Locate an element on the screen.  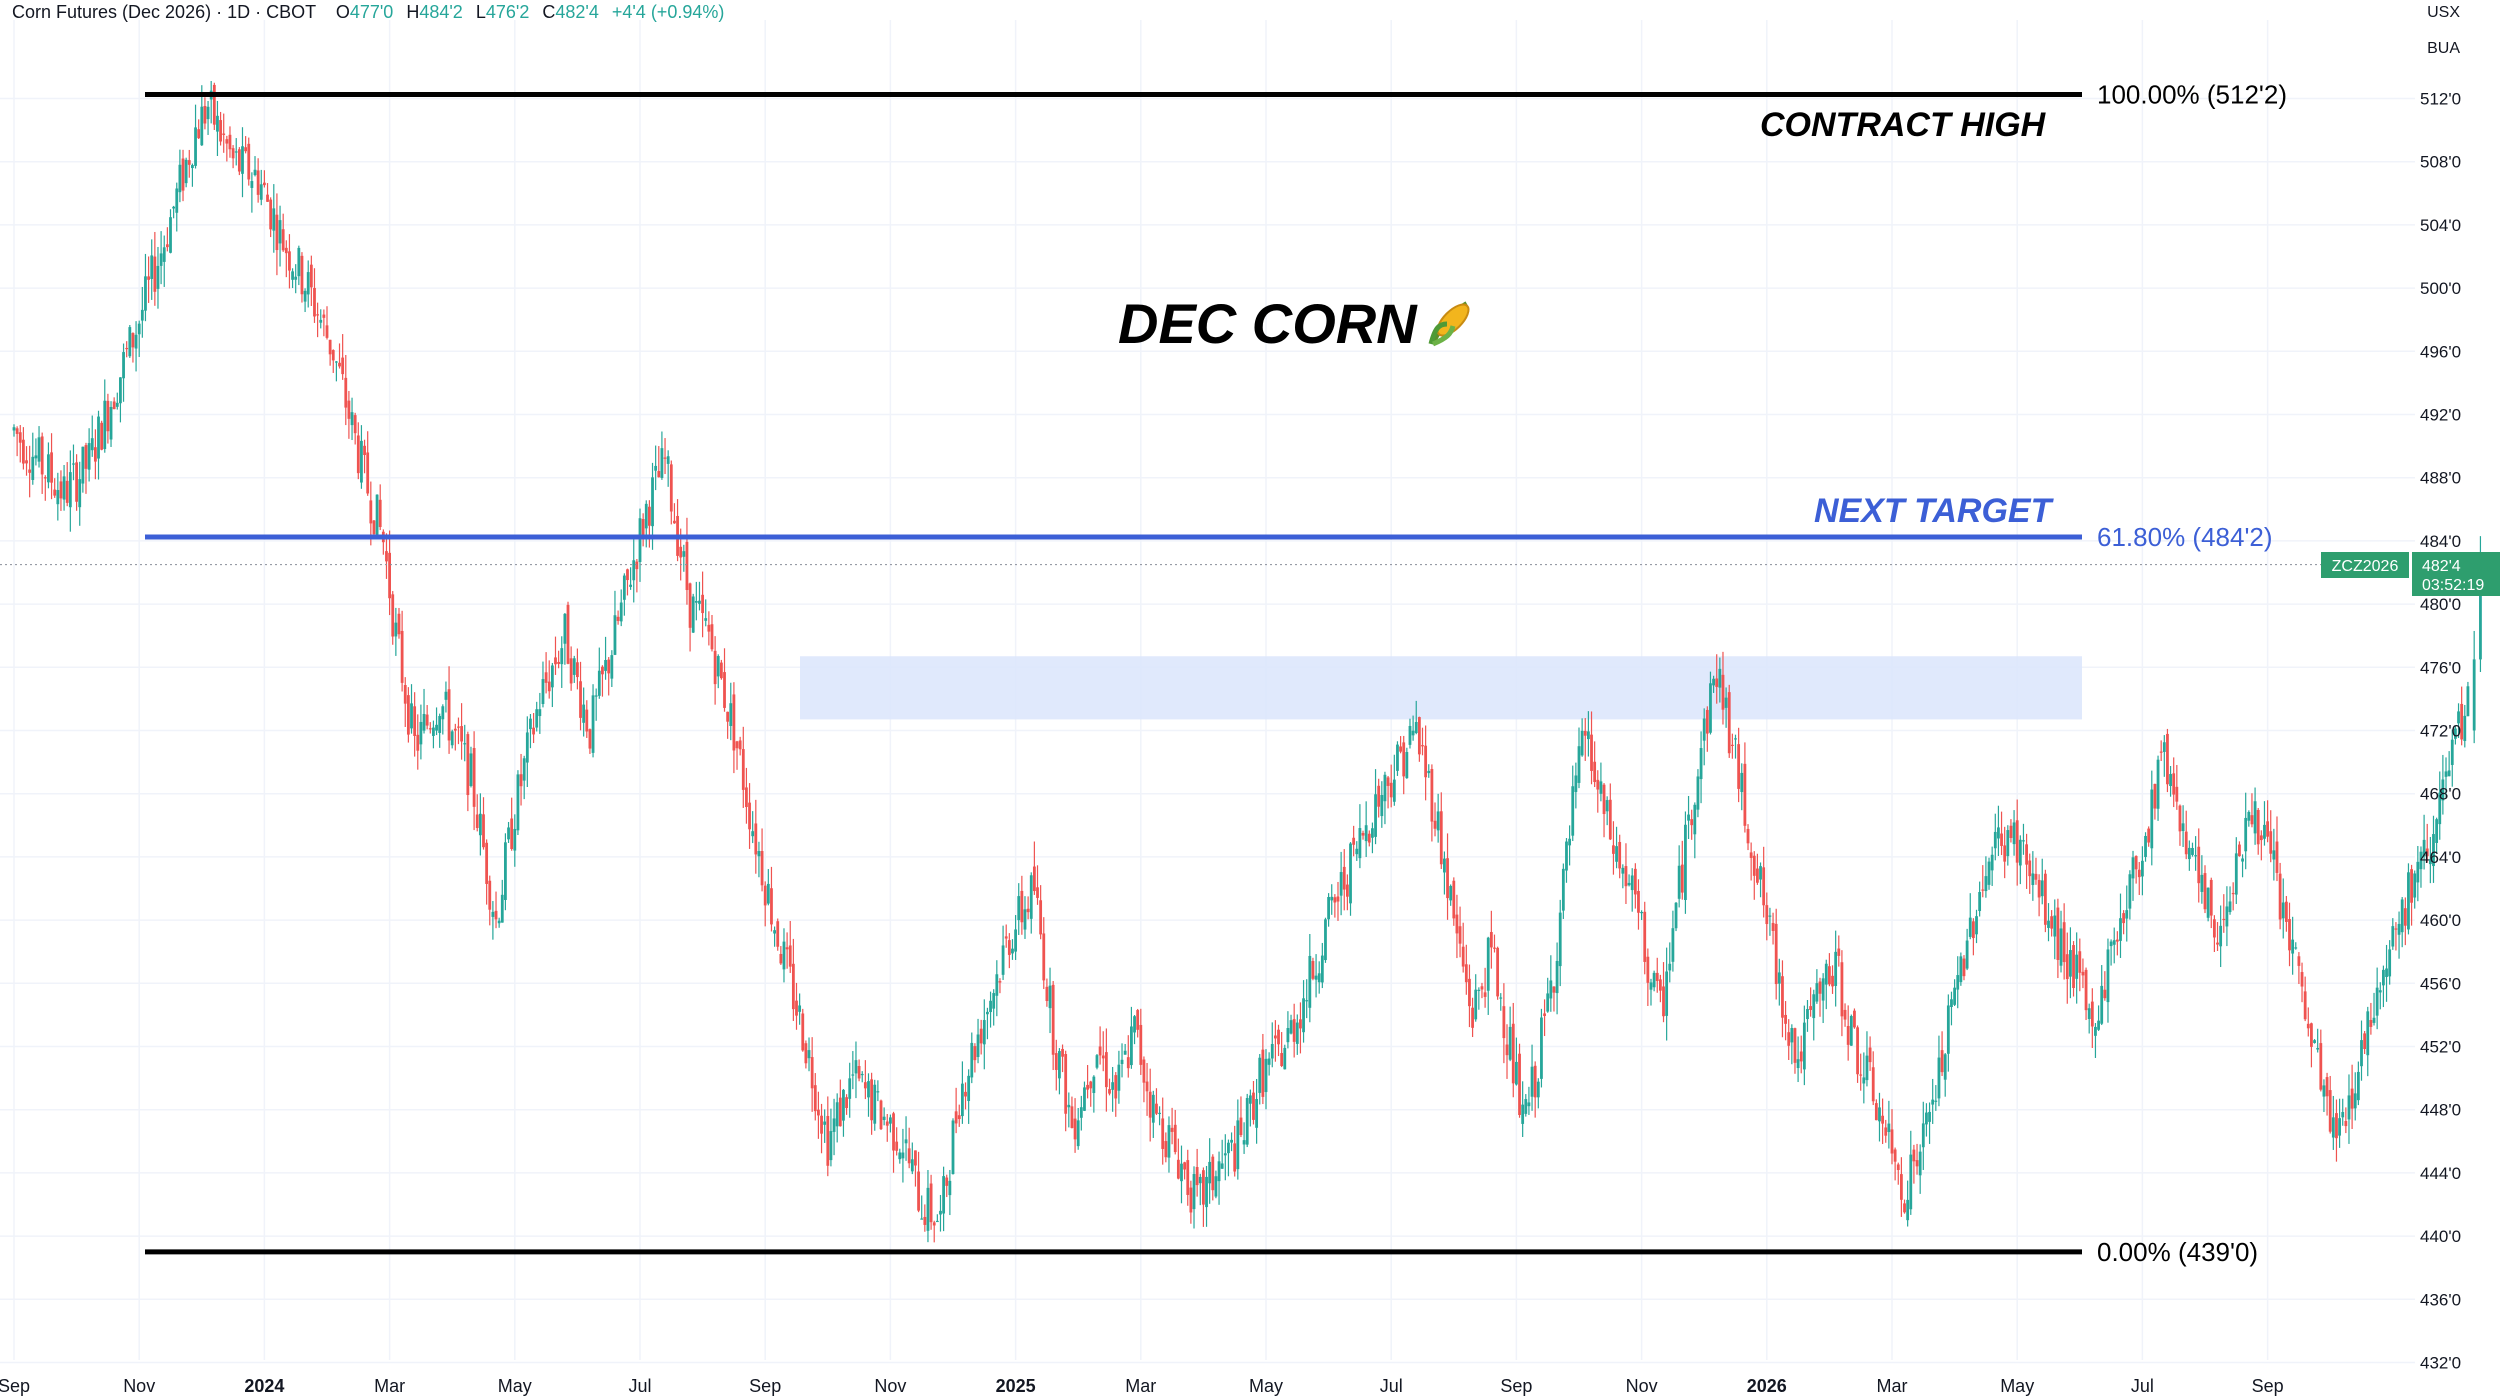
last-price-tag: ZCZ2026 482'4 03:52:19 is located at coordinates (2410, 574).